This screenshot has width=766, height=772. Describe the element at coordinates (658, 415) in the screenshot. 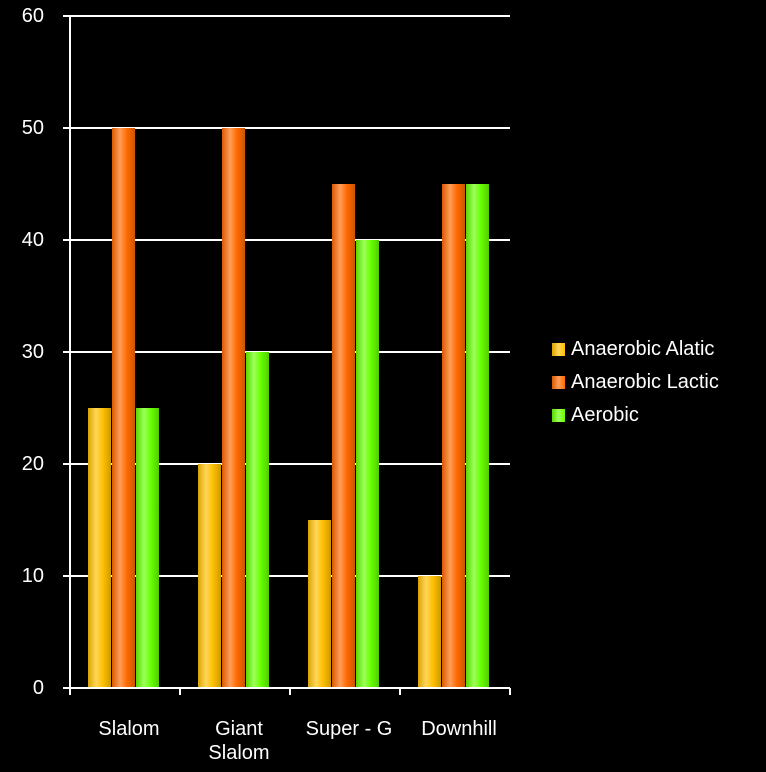

I see `legend-item: Aerobic` at that location.